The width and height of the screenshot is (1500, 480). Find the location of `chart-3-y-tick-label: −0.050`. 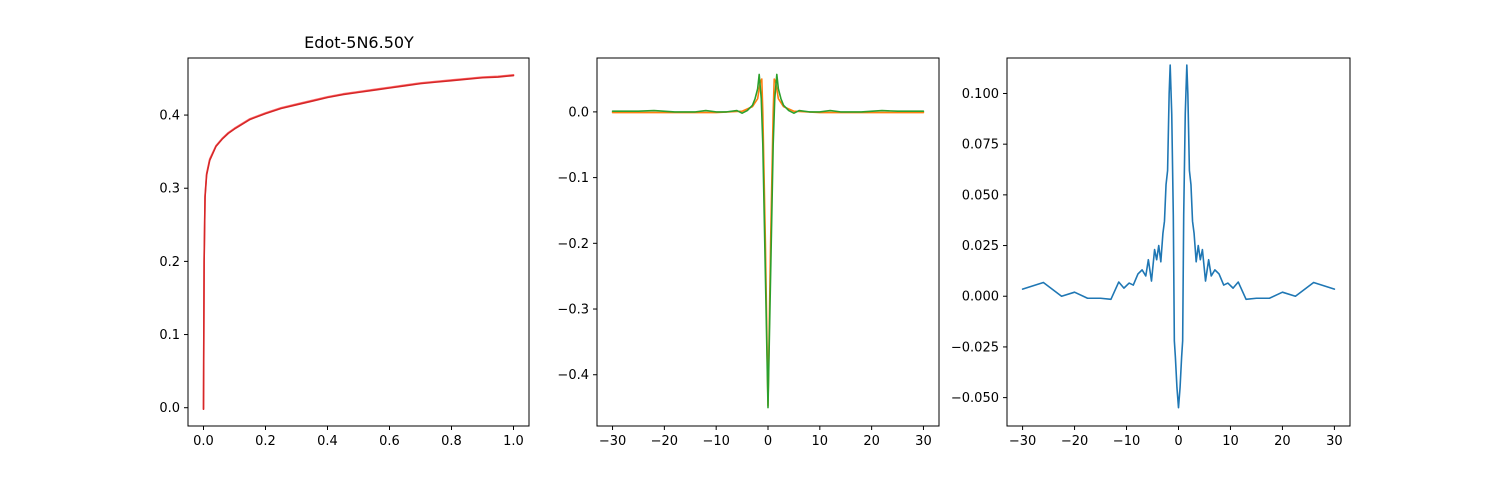

chart-3-y-tick-label: −0.050 is located at coordinates (975, 398).